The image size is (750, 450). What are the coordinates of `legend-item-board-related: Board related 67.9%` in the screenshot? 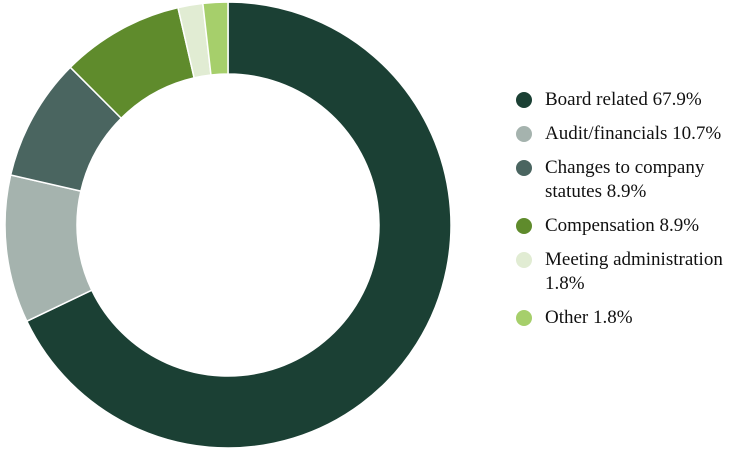 It's located at (632, 100).